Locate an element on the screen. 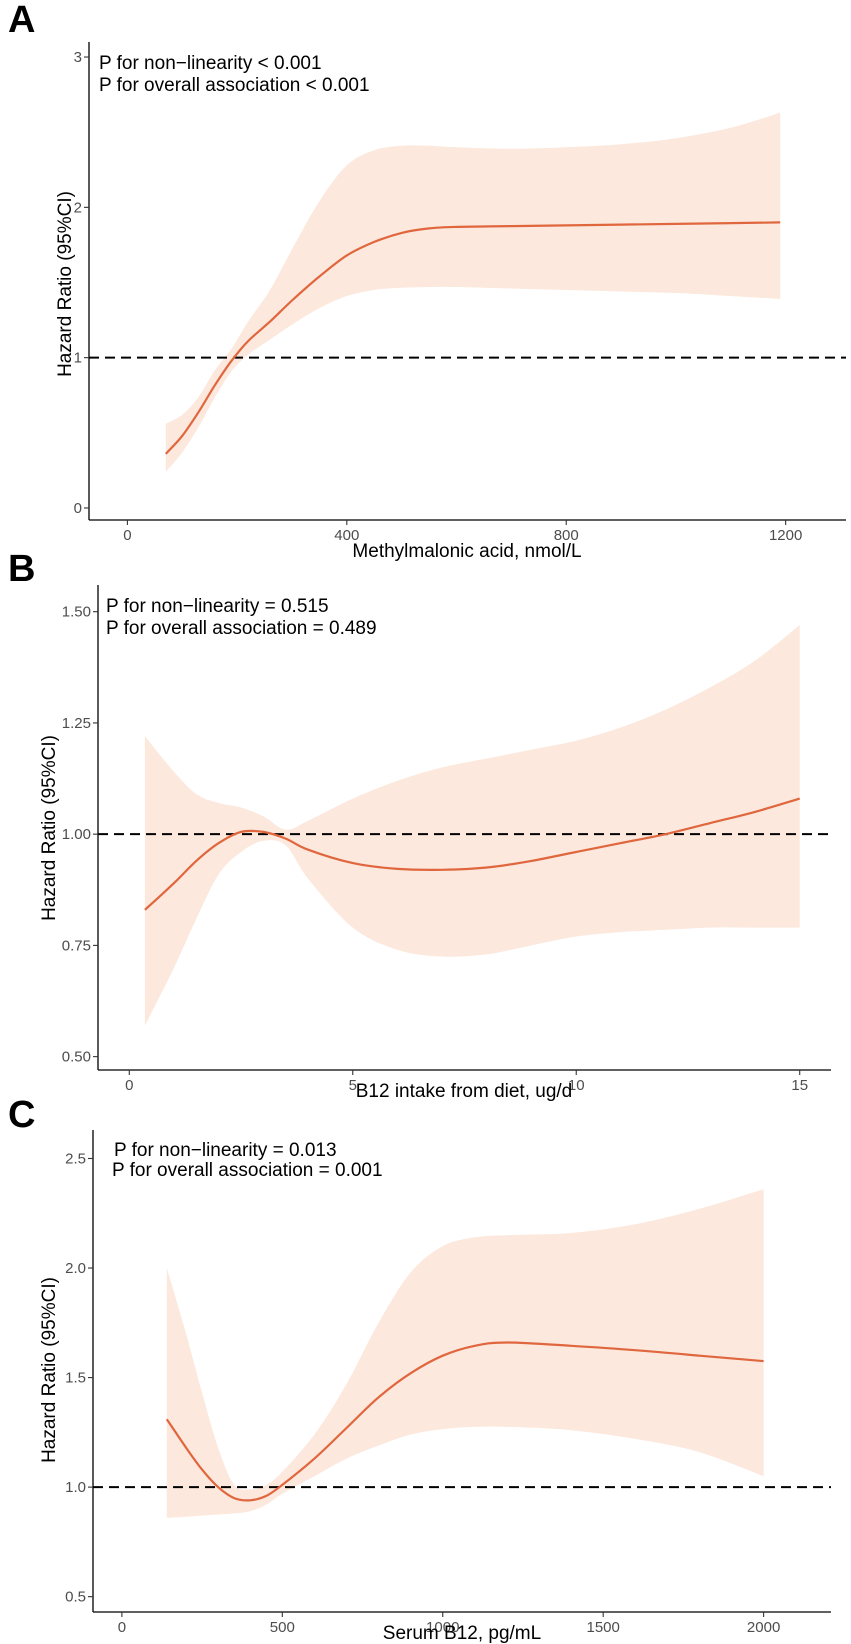  ci-band-c is located at coordinates (465, 1353).